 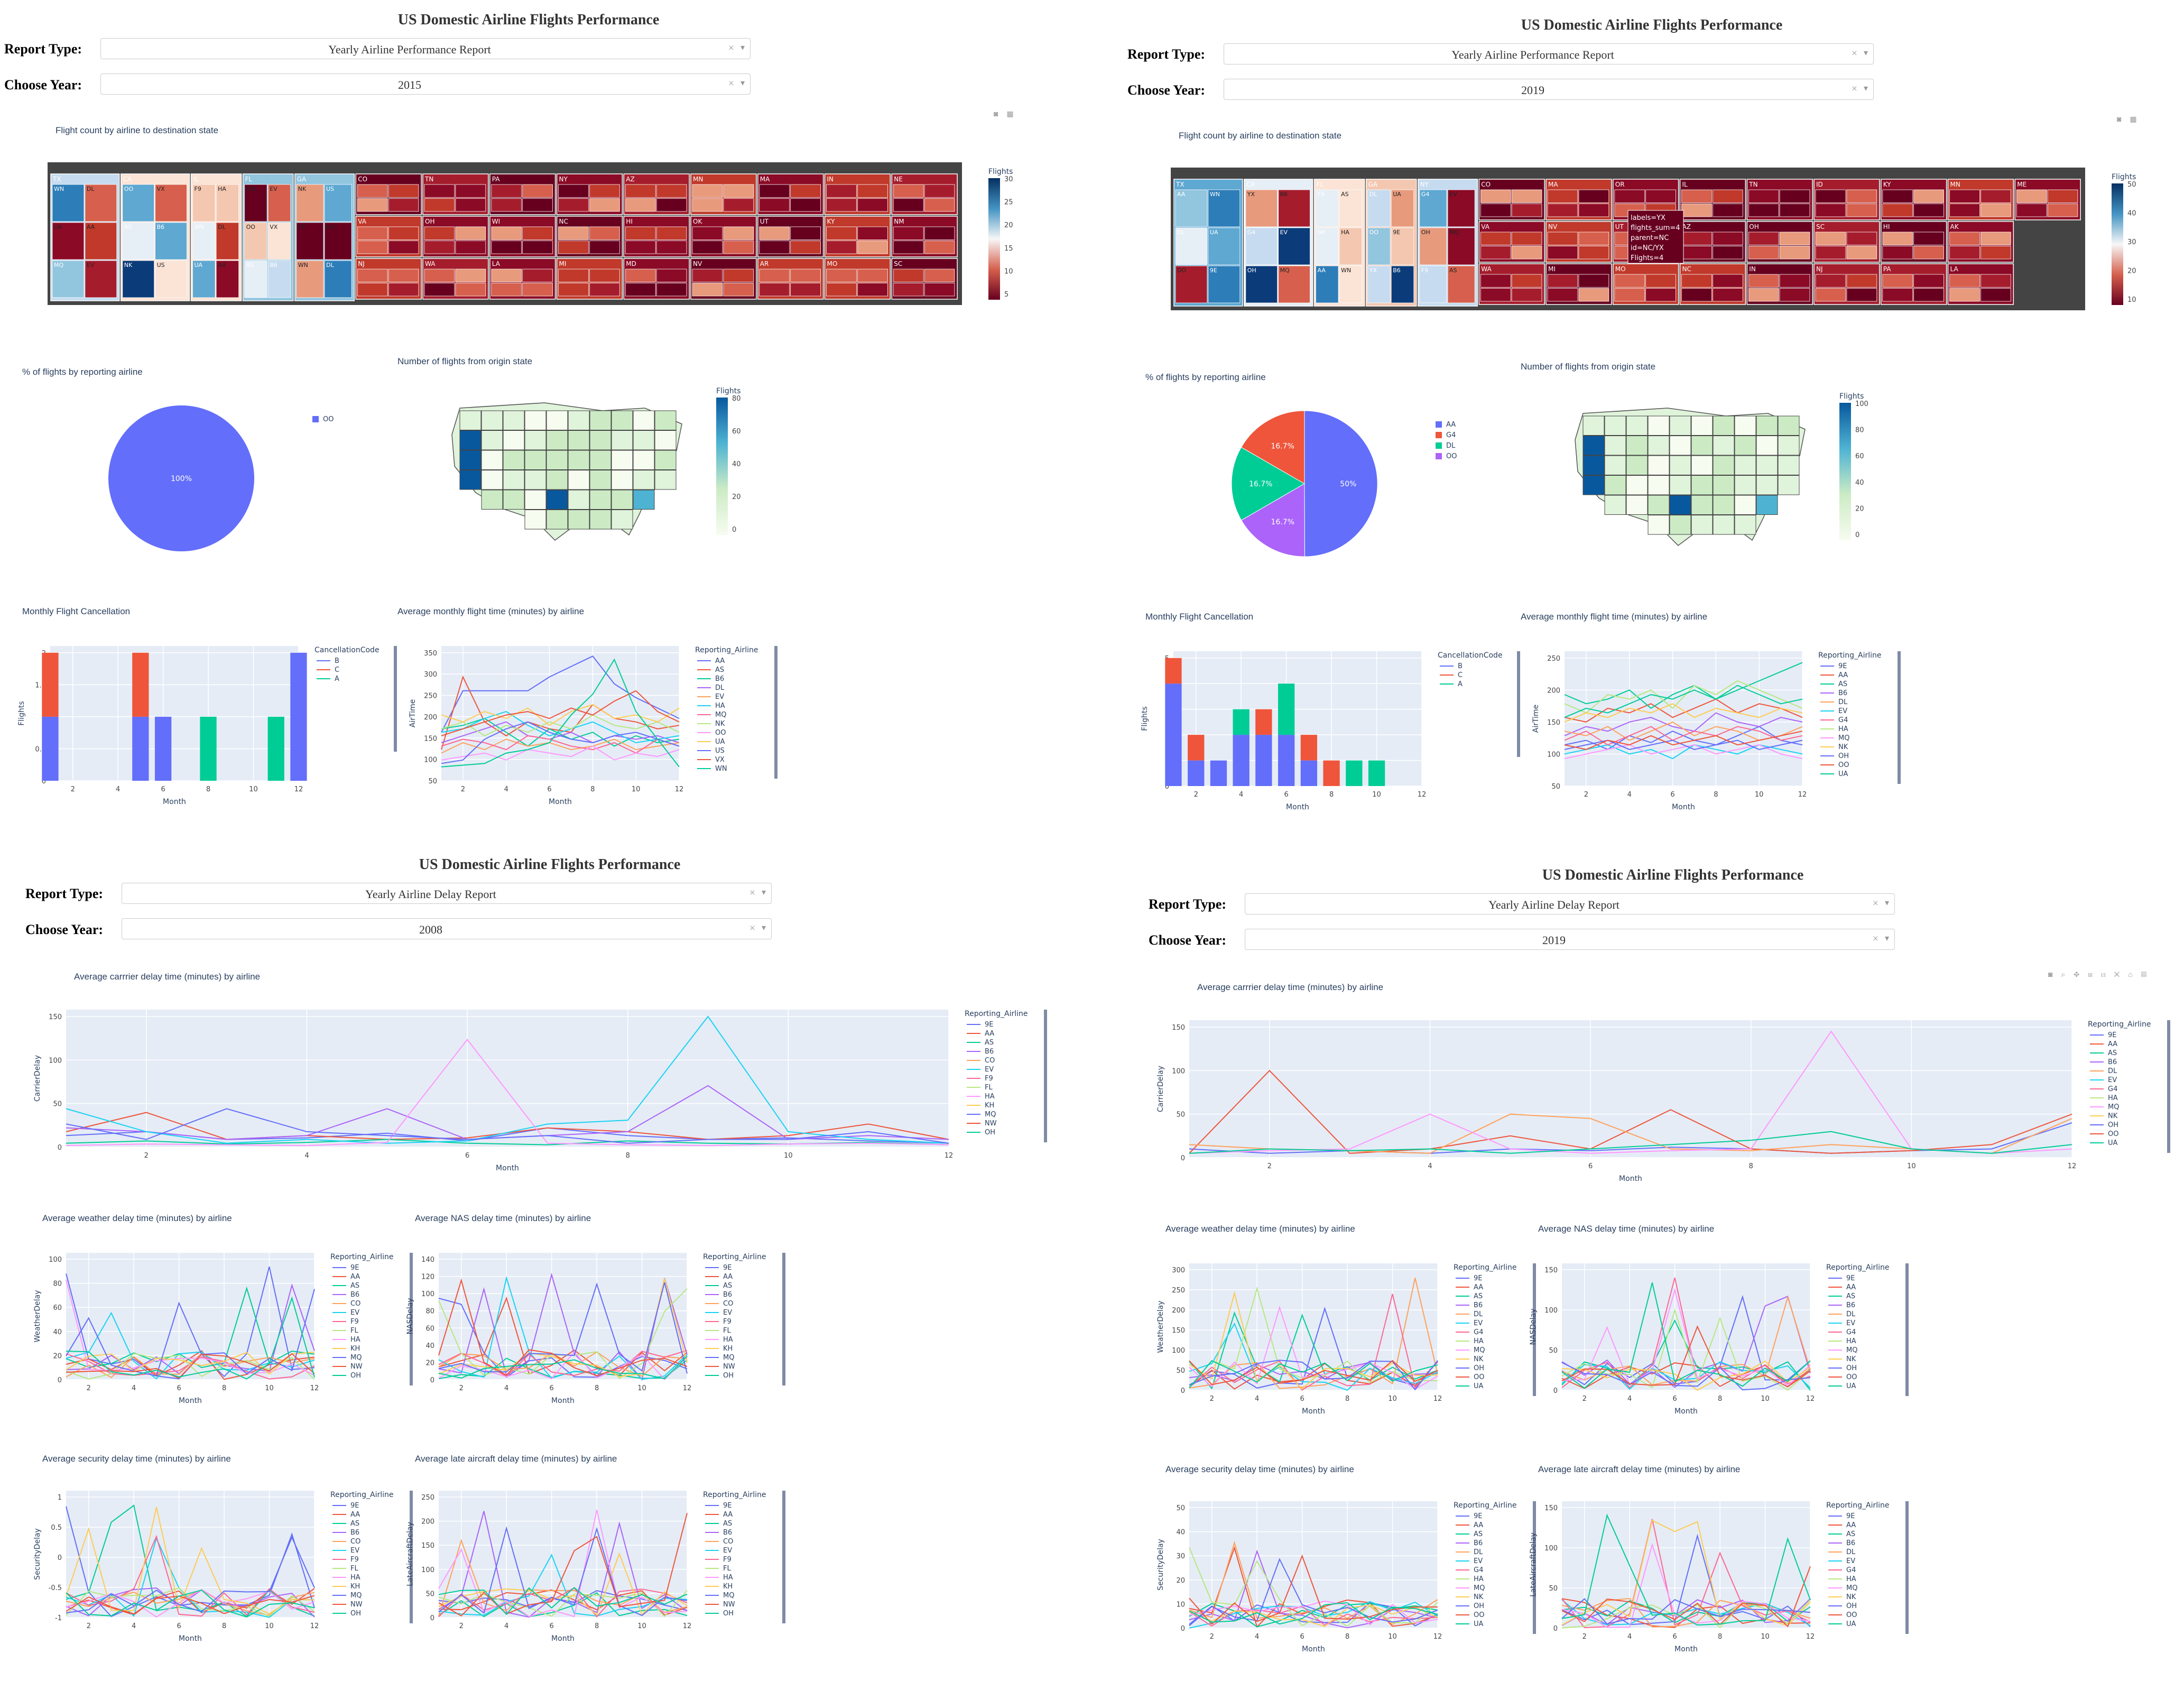 What do you see at coordinates (657, 279) in the screenshot?
I see `treemap-state-MD: MD` at bounding box center [657, 279].